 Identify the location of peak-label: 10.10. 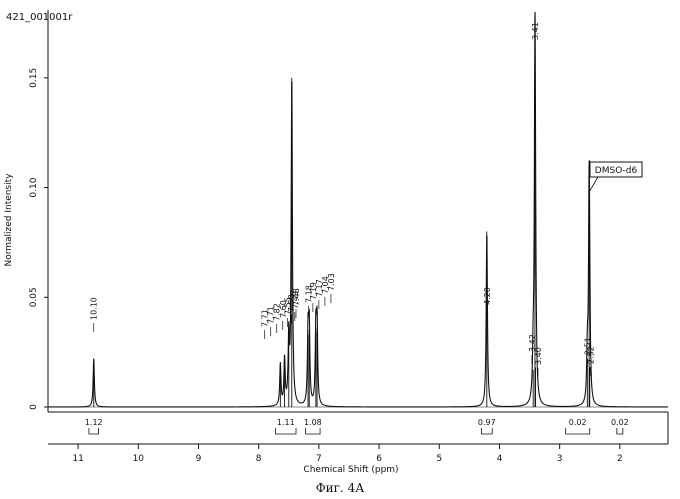
(94, 308).